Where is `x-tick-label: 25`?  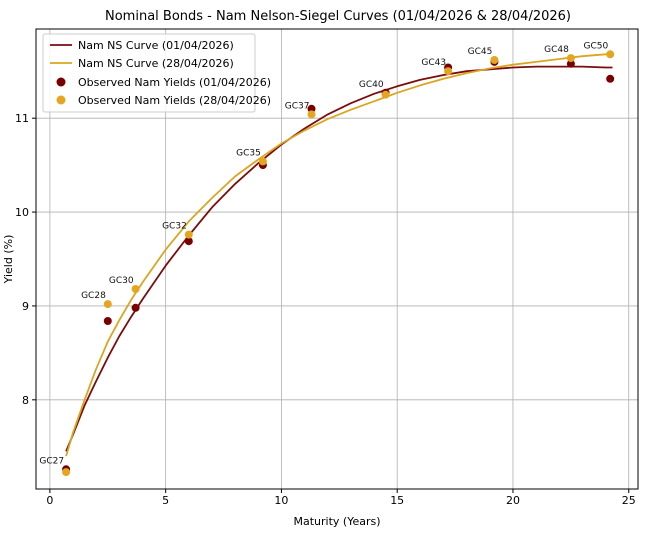
x-tick-label: 25 is located at coordinates (629, 500).